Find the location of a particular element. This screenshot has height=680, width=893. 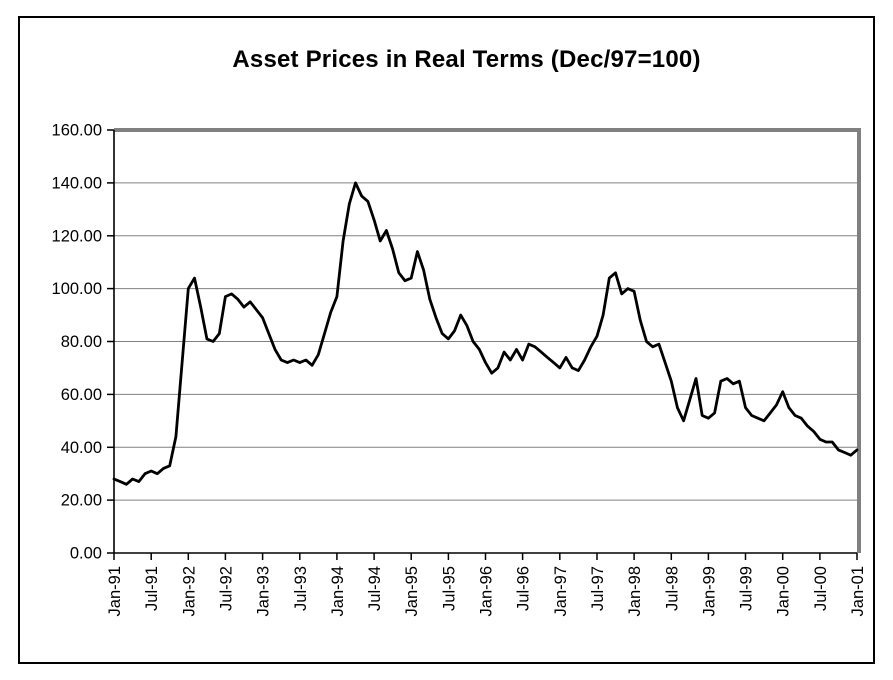

x-axis-label: Jul-95 is located at coordinates (449, 588).